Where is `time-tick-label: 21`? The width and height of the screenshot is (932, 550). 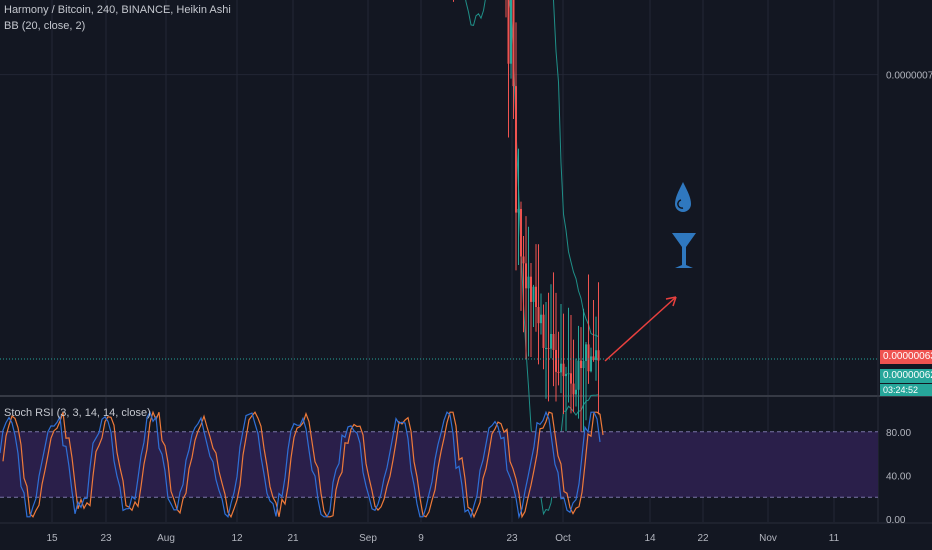
time-tick-label: 21 is located at coordinates (293, 538).